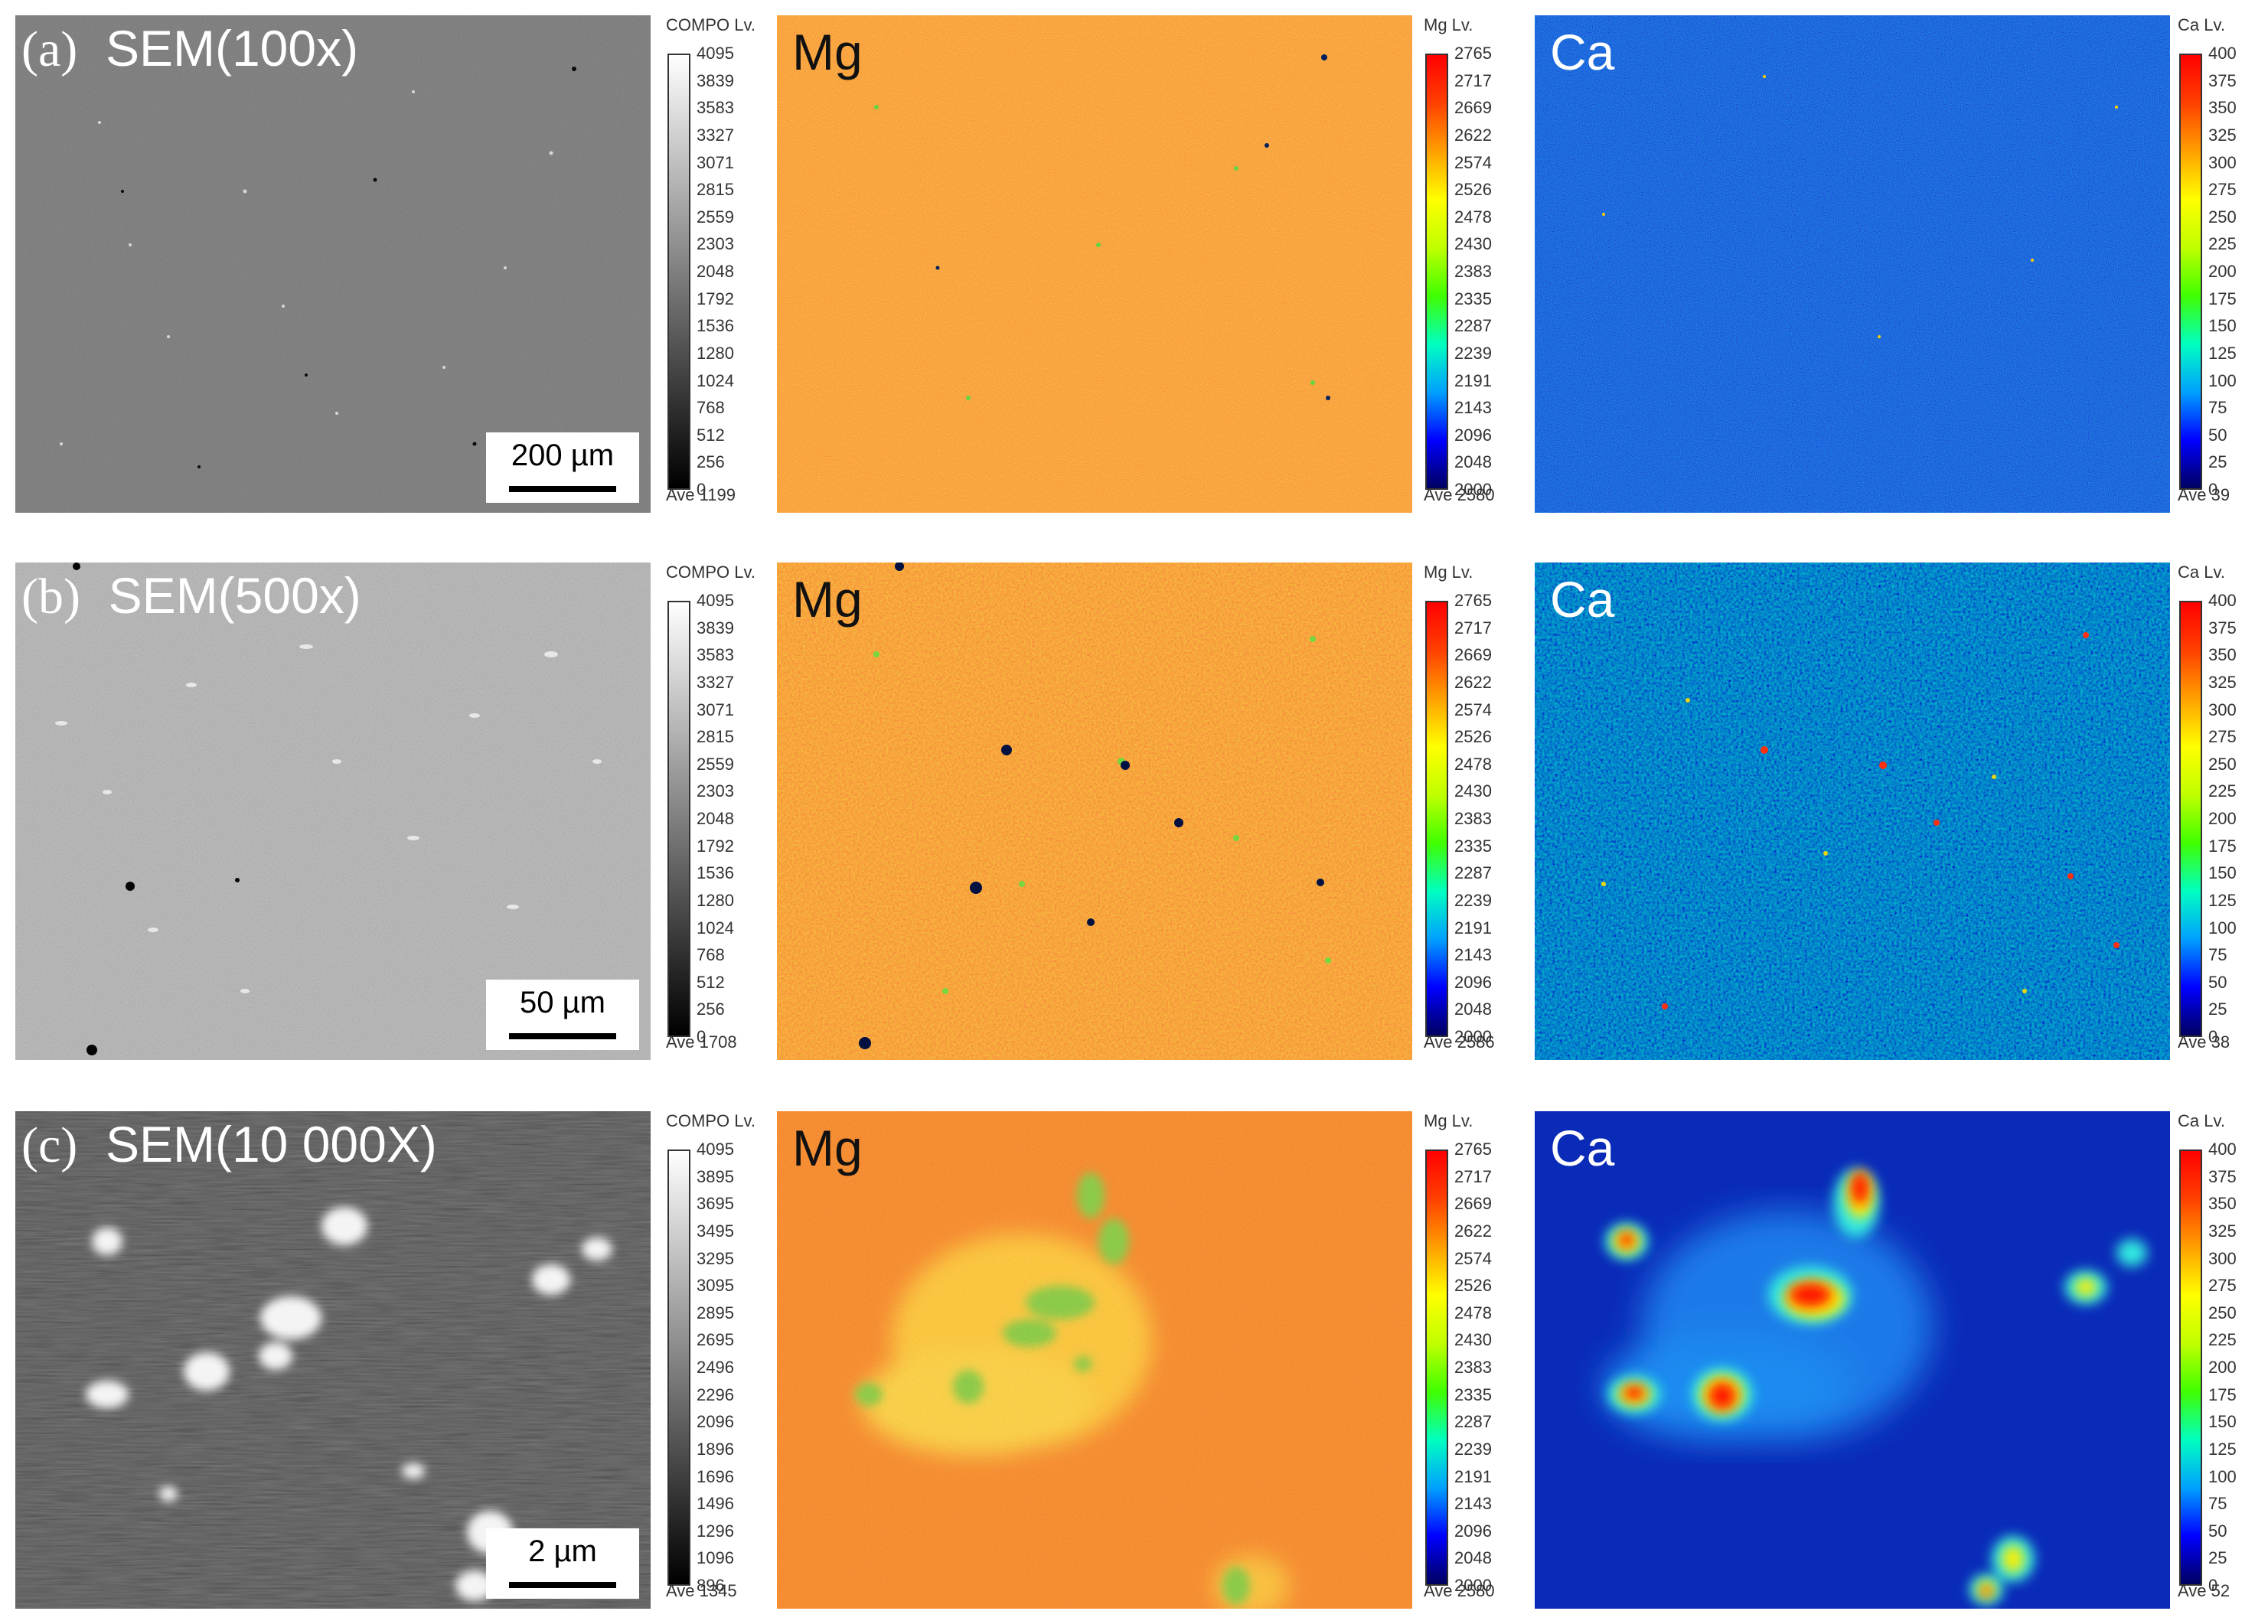 The height and width of the screenshot is (1624, 2268). What do you see at coordinates (2222, 244) in the screenshot?
I see `colorbar-tick-label: 225` at bounding box center [2222, 244].